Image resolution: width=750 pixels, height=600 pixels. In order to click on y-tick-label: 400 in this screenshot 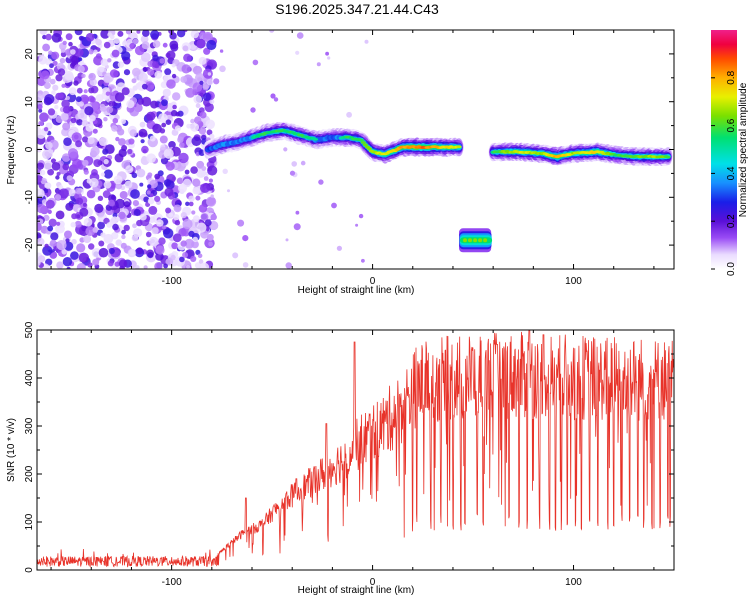, I will do `click(29, 377)`.